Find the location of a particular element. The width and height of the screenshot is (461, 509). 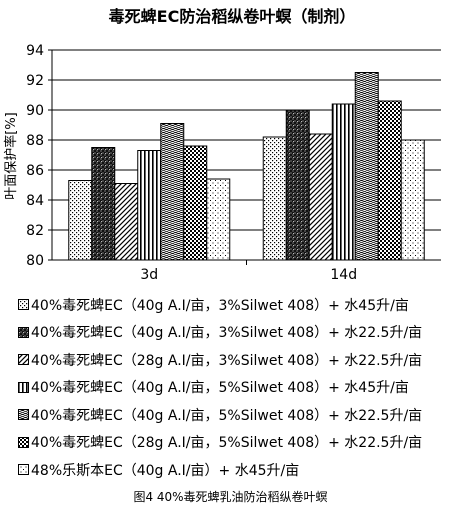

y-tick-label: 90 is located at coordinates (35, 111).